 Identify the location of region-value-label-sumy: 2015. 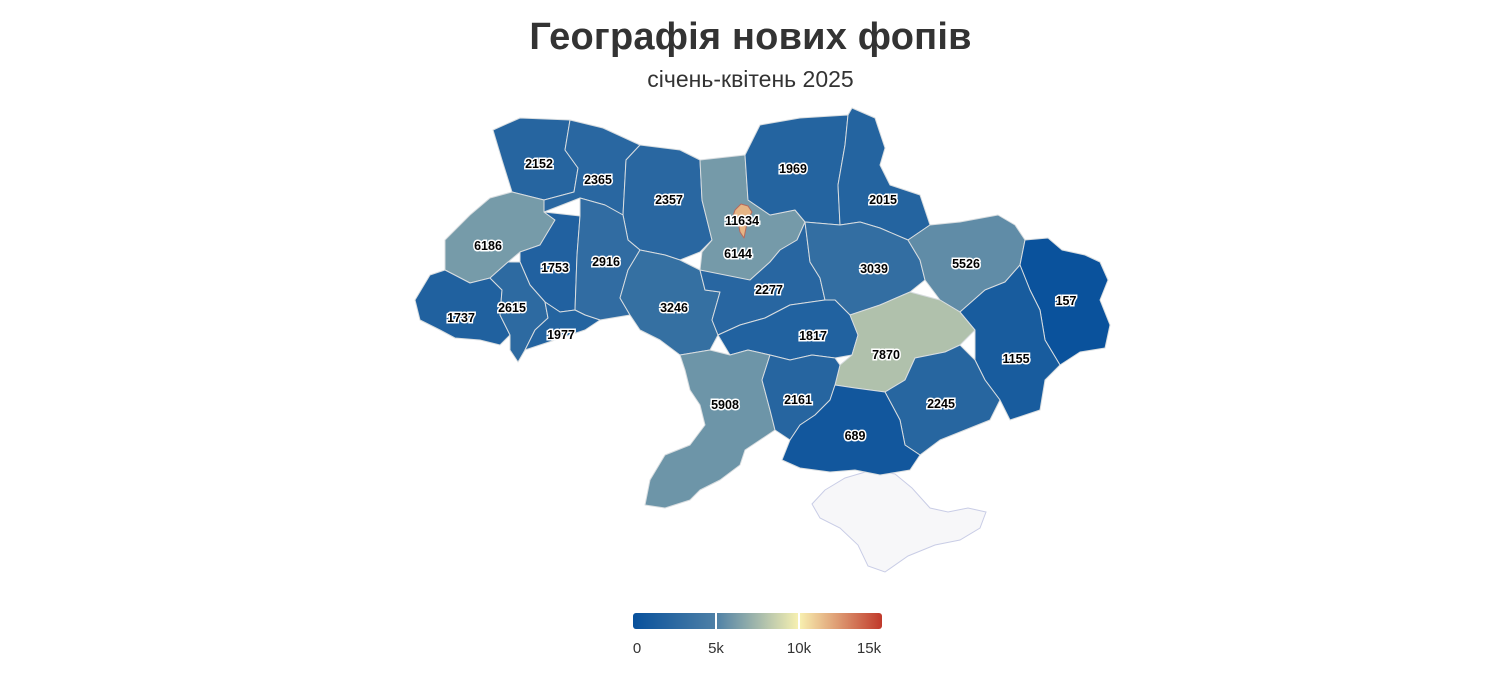
(883, 200).